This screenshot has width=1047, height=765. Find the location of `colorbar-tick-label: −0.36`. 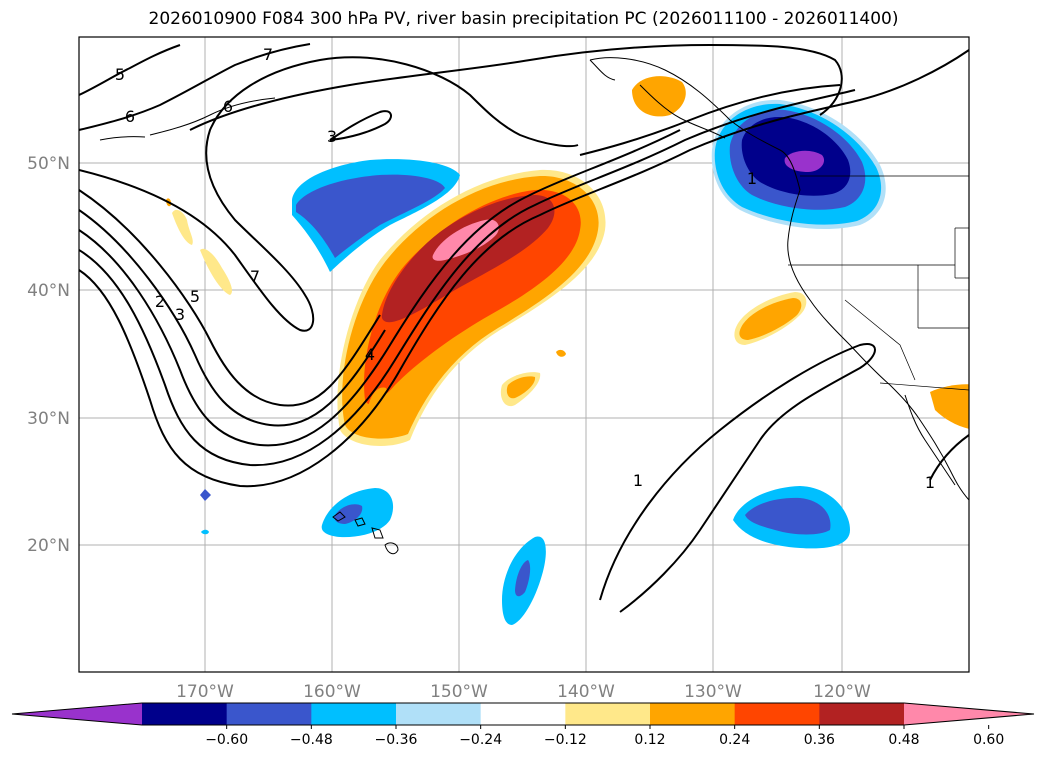

colorbar-tick-label: −0.36 is located at coordinates (396, 740).